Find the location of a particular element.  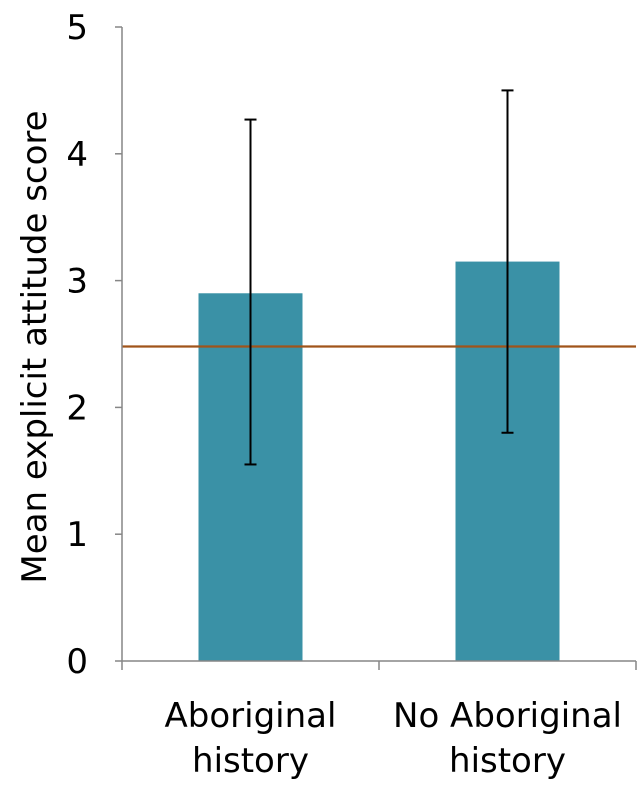

x-tick-label-1-line-1: history is located at coordinates (507, 761).